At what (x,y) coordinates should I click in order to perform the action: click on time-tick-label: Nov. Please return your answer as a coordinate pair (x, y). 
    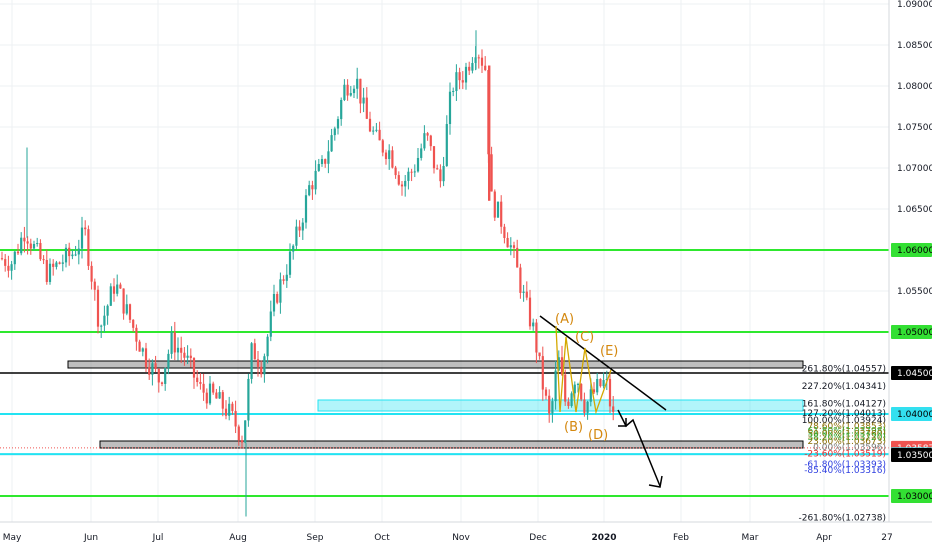
    Looking at the image, I should click on (461, 538).